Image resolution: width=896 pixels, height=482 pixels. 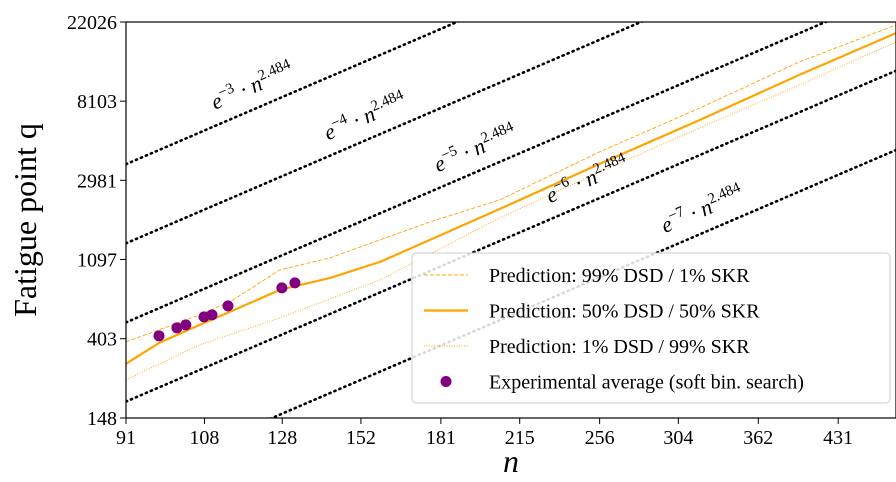 I want to click on guide-label-part: −7, so click(x=676, y=214).